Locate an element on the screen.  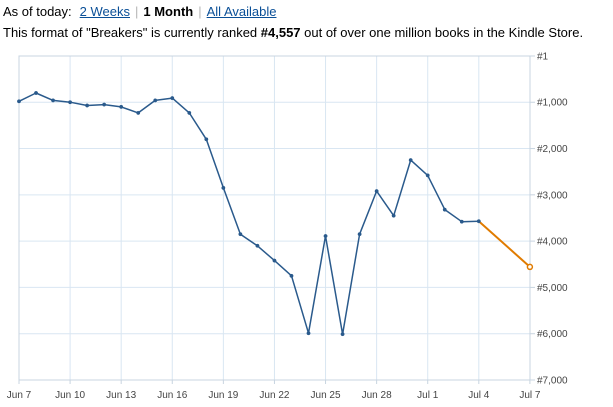
x-tick-label: Jul 1 is located at coordinates (428, 395).